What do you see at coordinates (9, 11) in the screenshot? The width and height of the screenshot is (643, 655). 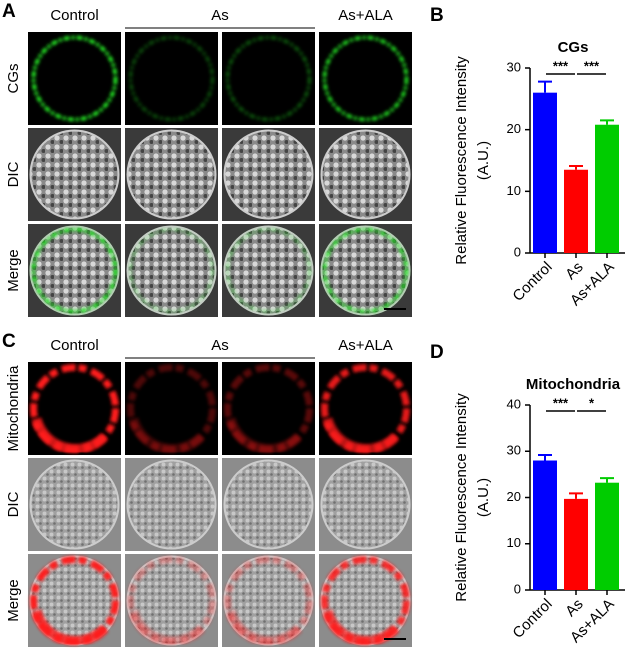 I see `panel-letter: A` at bounding box center [9, 11].